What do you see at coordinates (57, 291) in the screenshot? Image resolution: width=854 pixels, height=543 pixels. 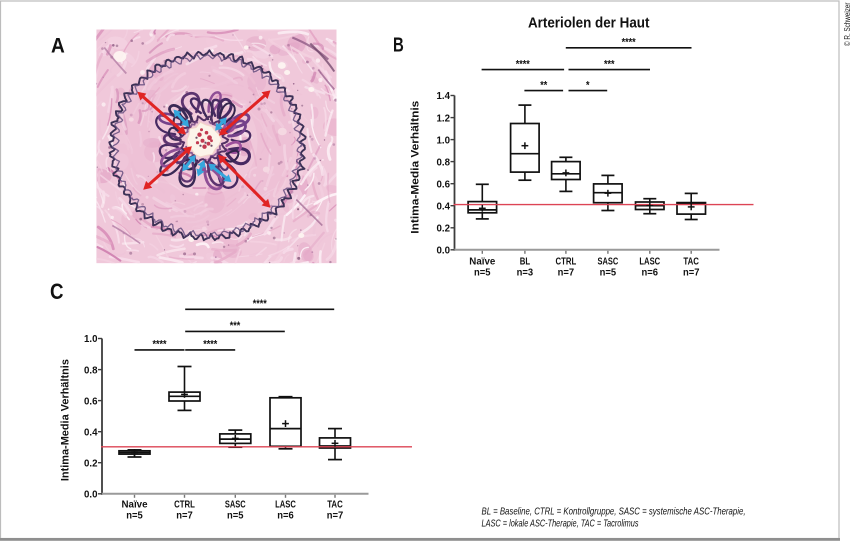 I see `svg-text: C` at bounding box center [57, 291].